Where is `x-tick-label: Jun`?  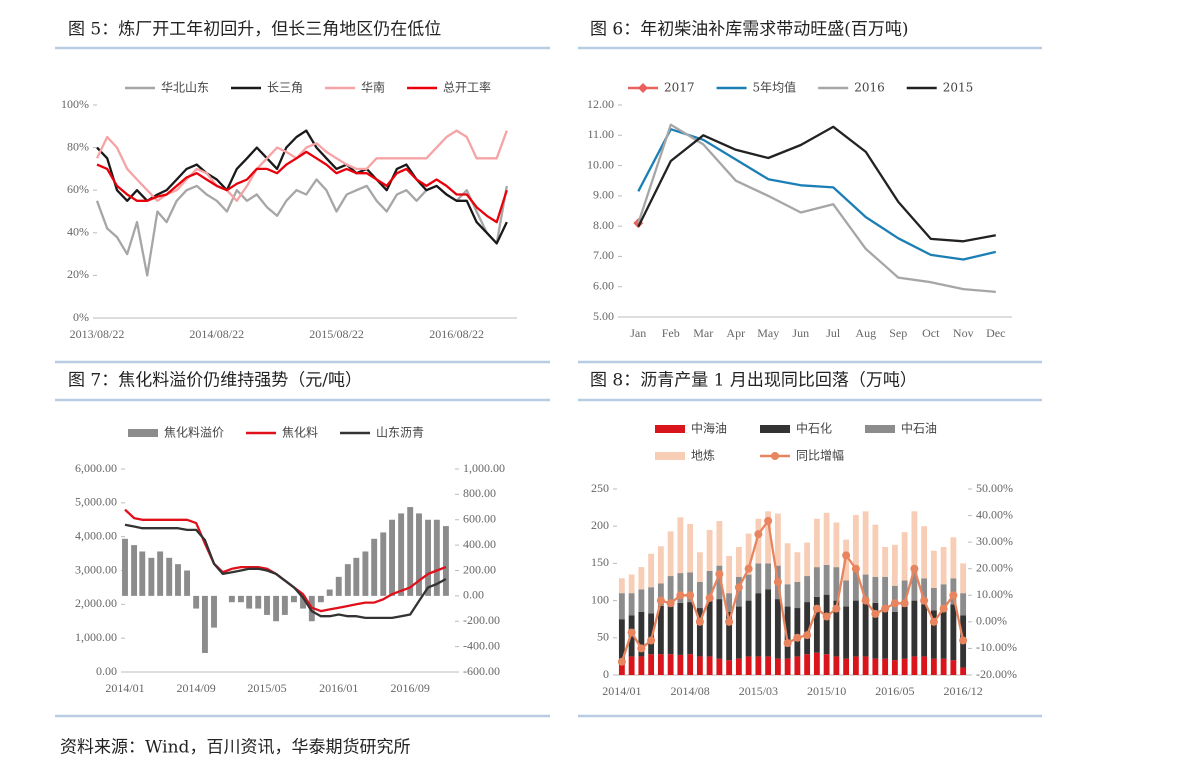 x-tick-label: Jun is located at coordinates (800, 333).